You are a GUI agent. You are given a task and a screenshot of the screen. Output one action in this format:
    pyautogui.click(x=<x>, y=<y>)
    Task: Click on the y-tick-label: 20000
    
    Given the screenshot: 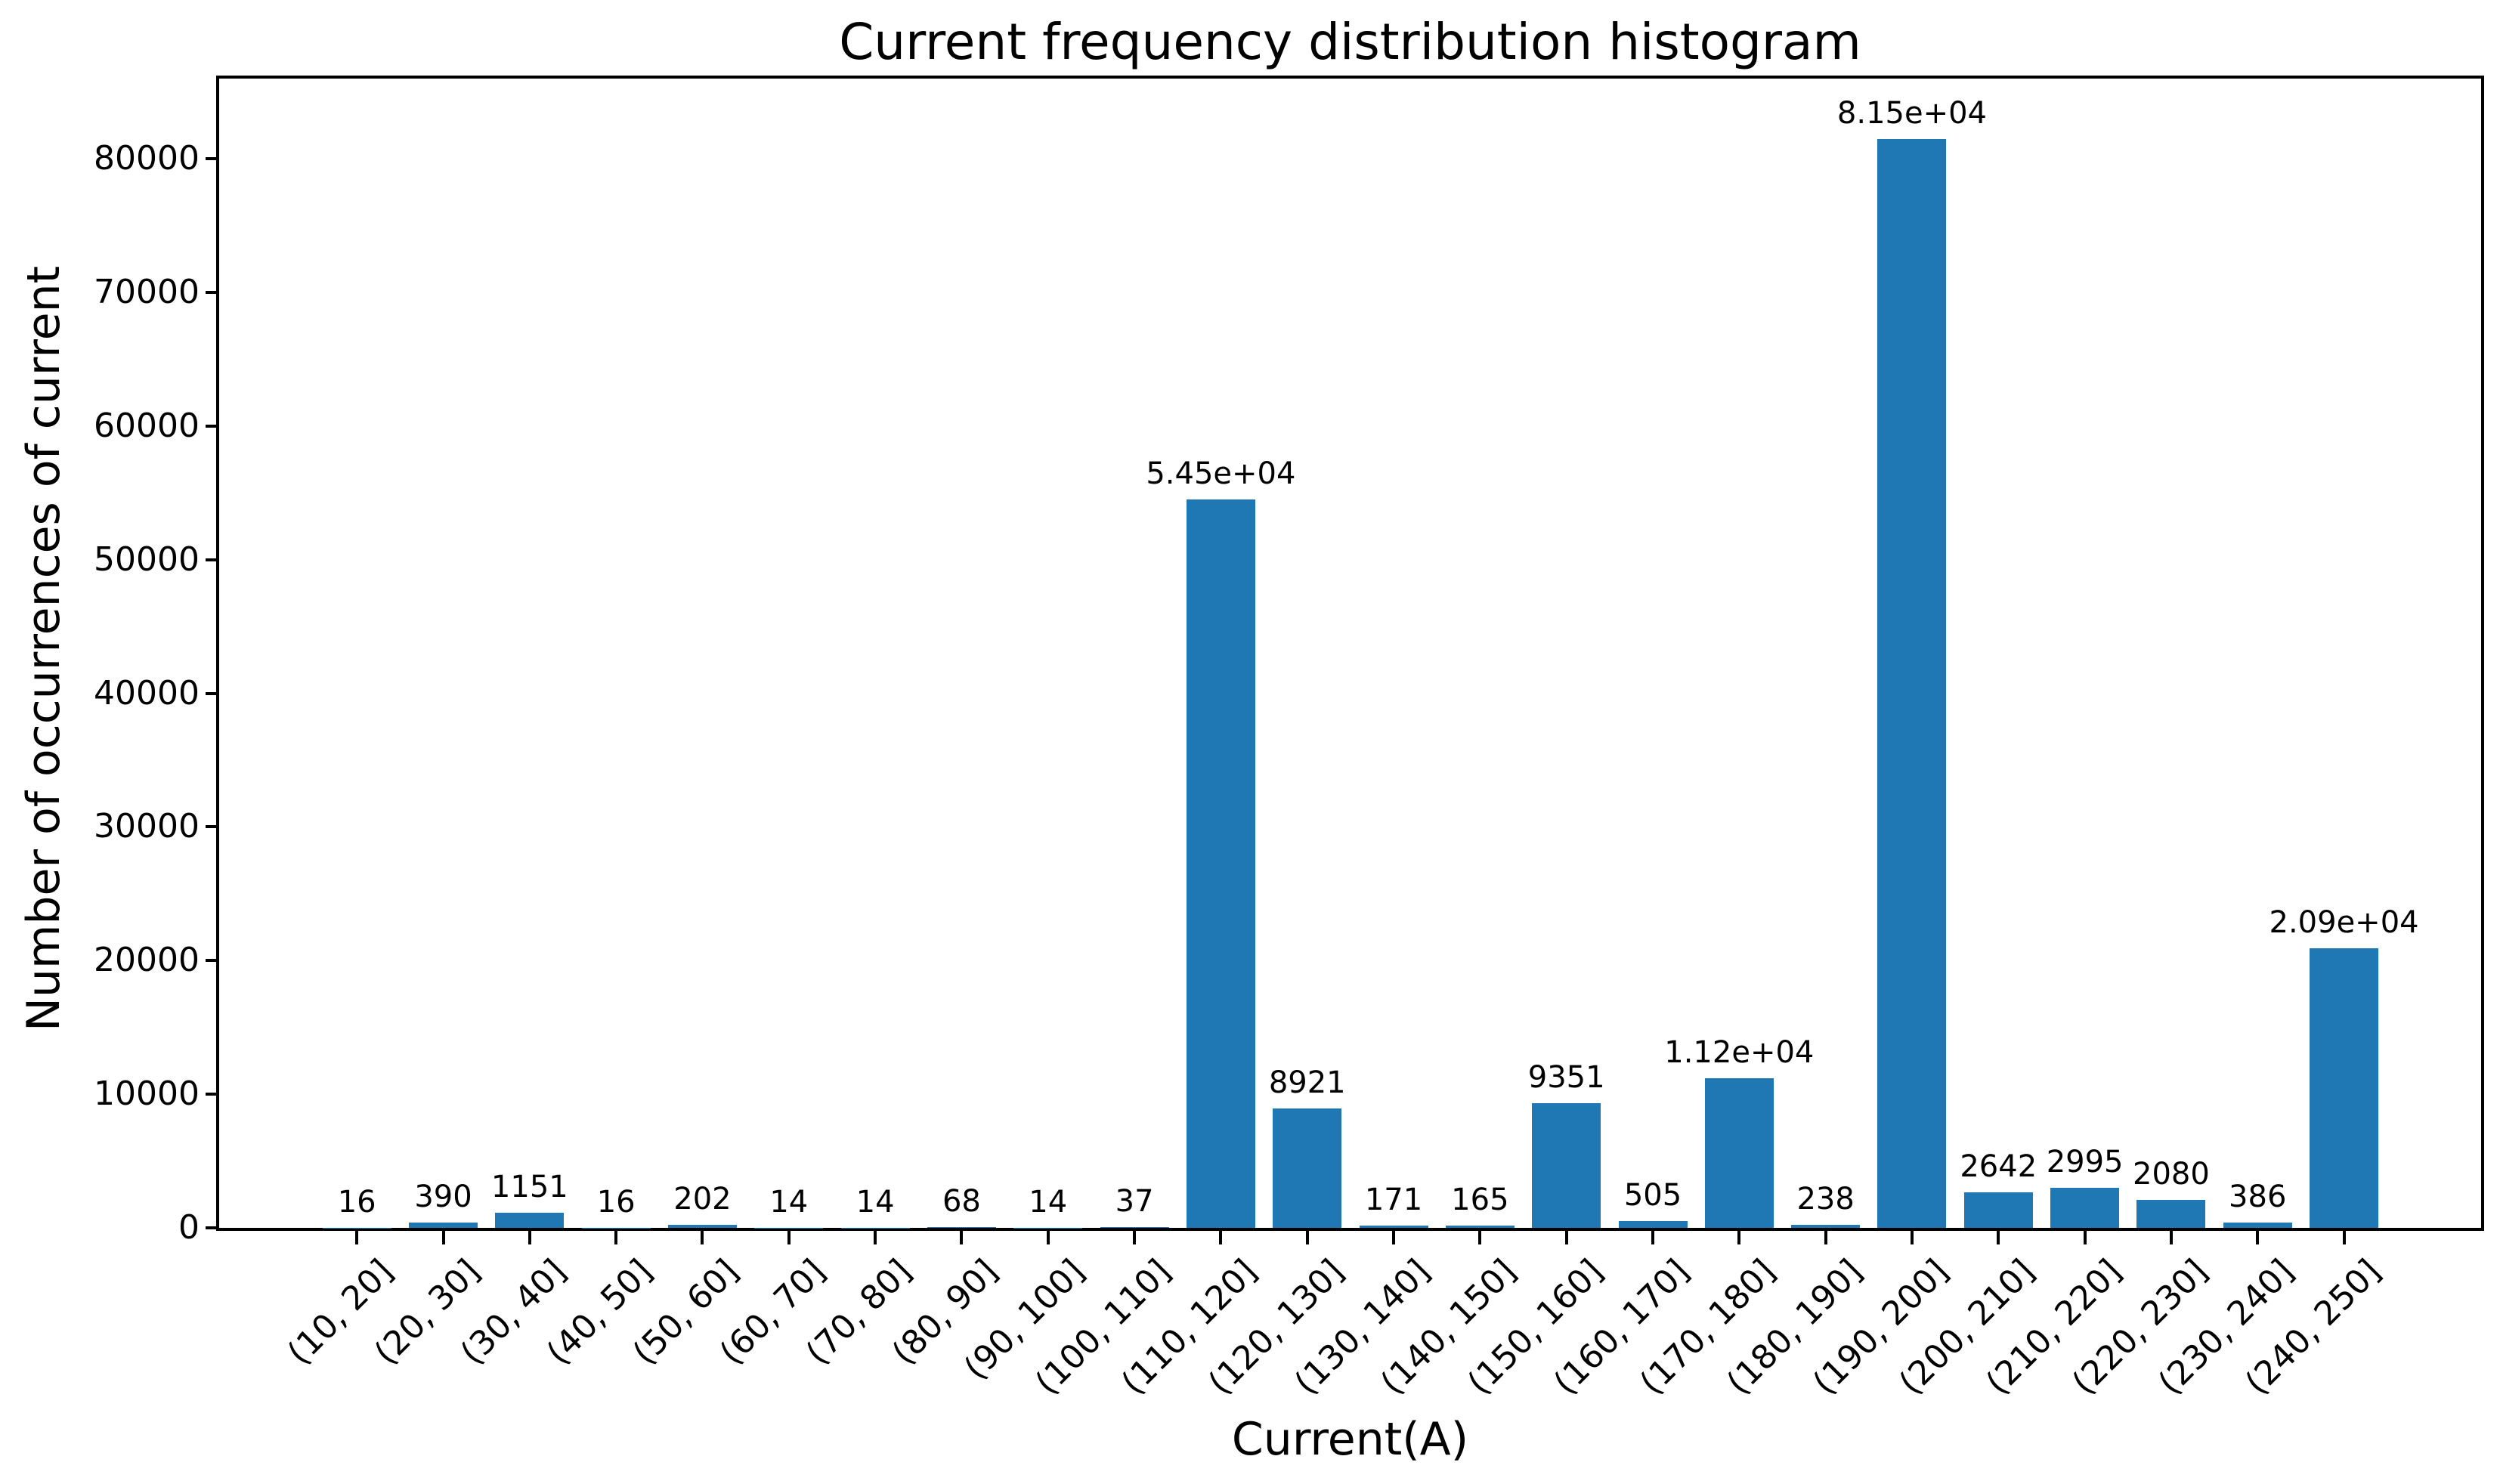 What is the action you would take?
    pyautogui.click(x=147, y=961)
    